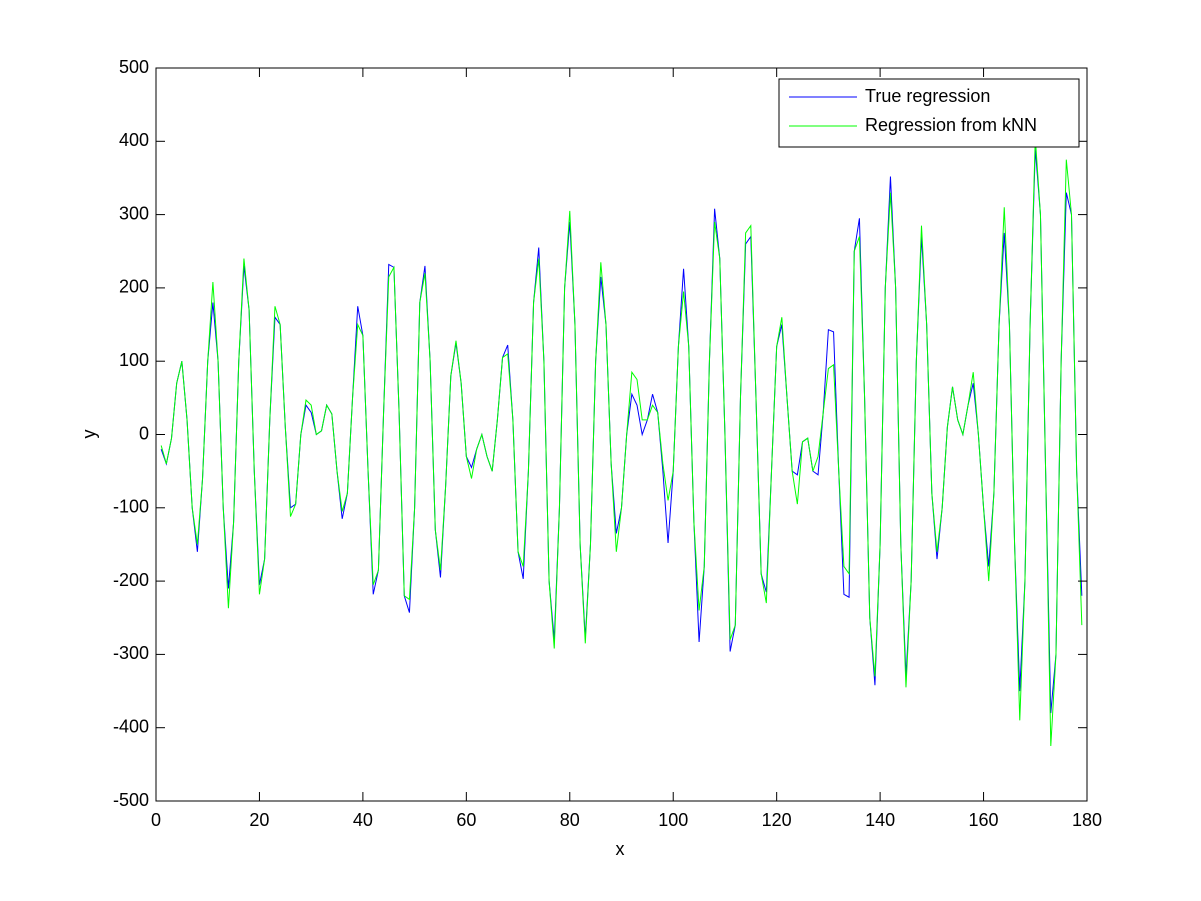 The width and height of the screenshot is (1201, 901). What do you see at coordinates (131, 507) in the screenshot?
I see `y-tick-label: -100` at bounding box center [131, 507].